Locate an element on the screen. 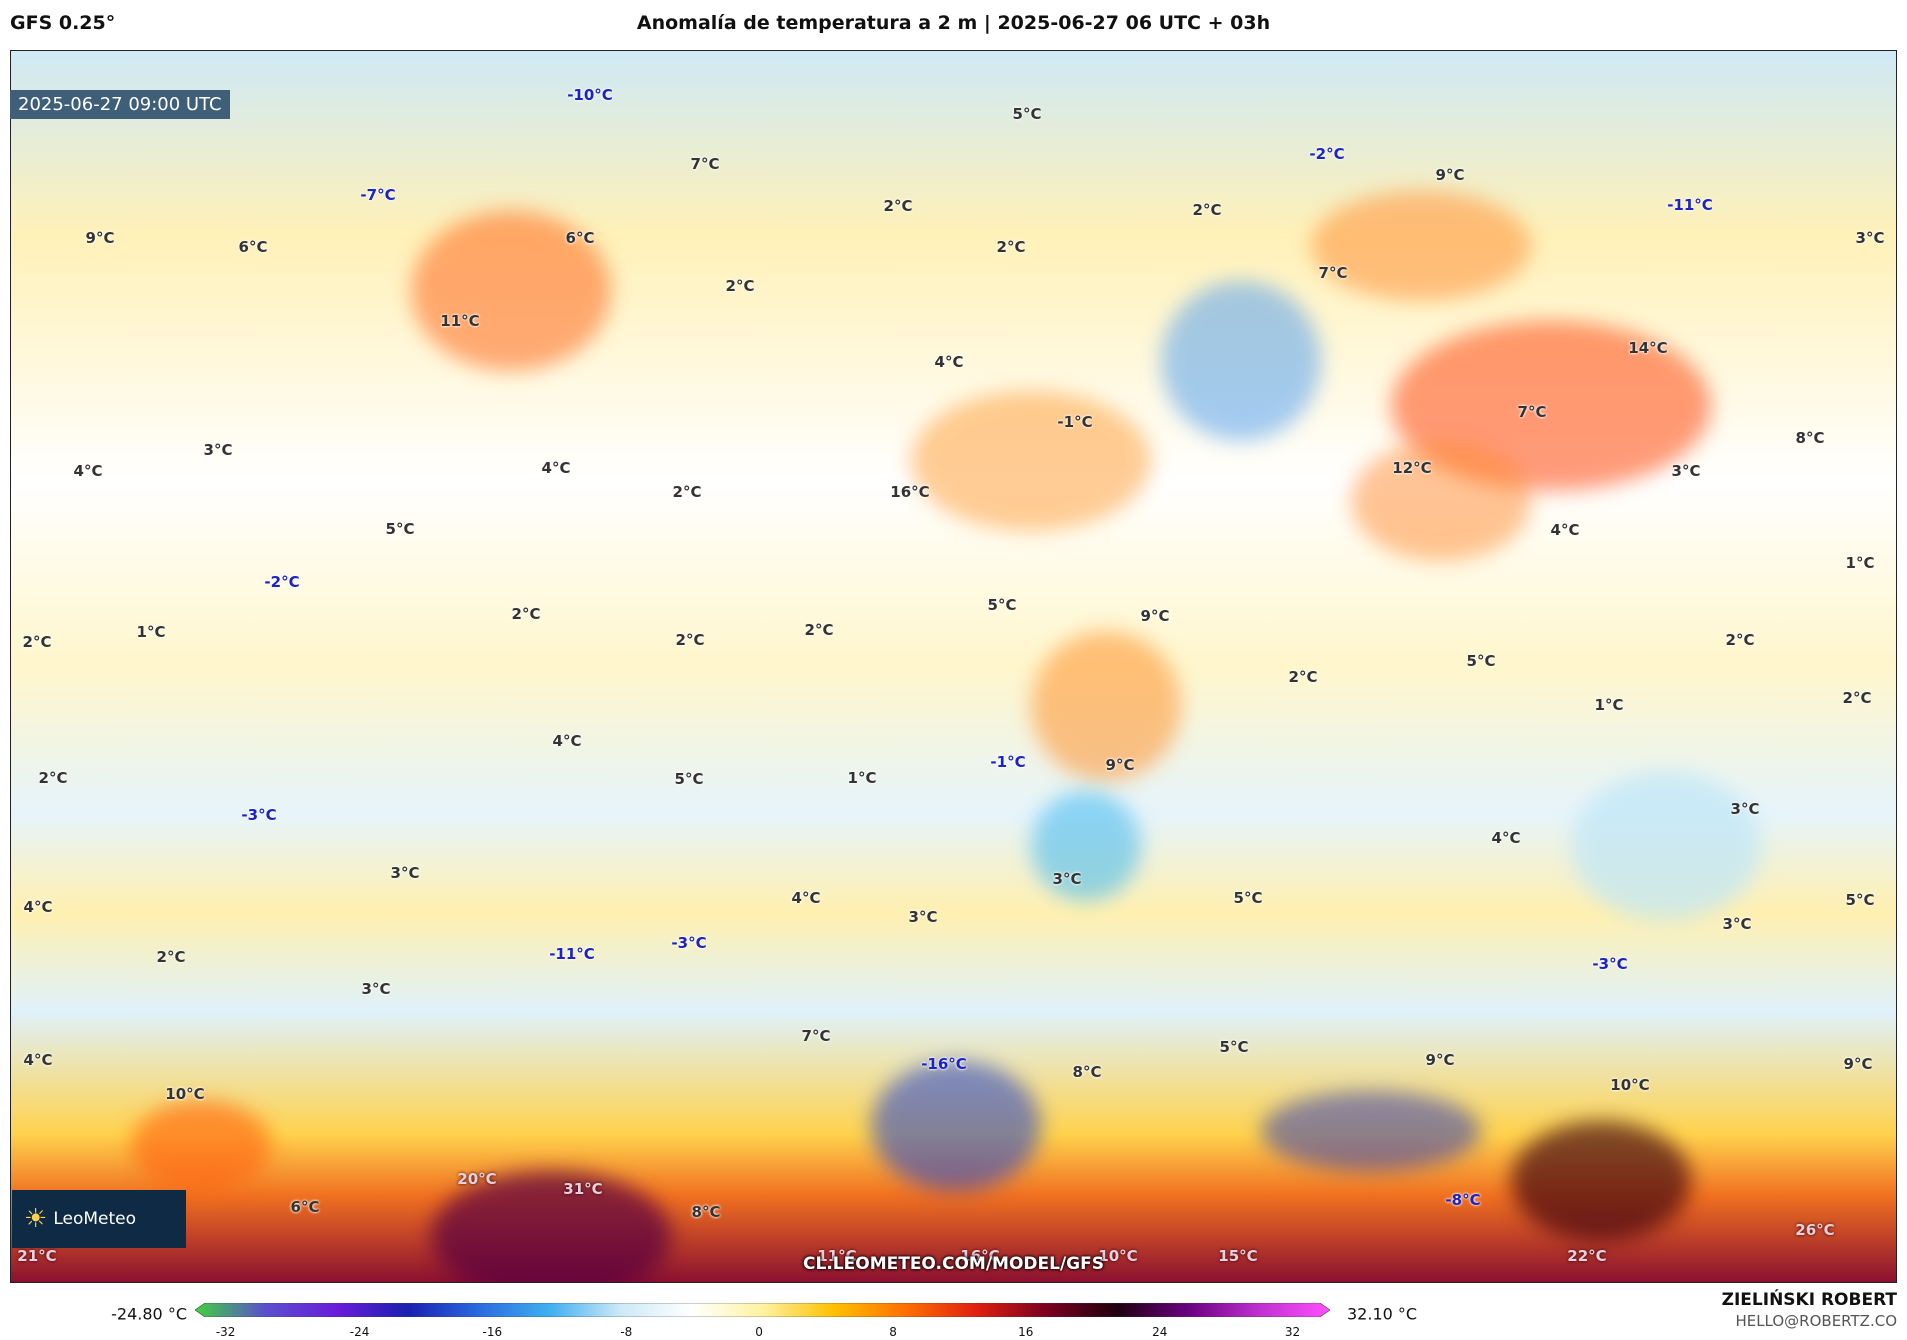  anomaly-label: -10°C is located at coordinates (590, 95).